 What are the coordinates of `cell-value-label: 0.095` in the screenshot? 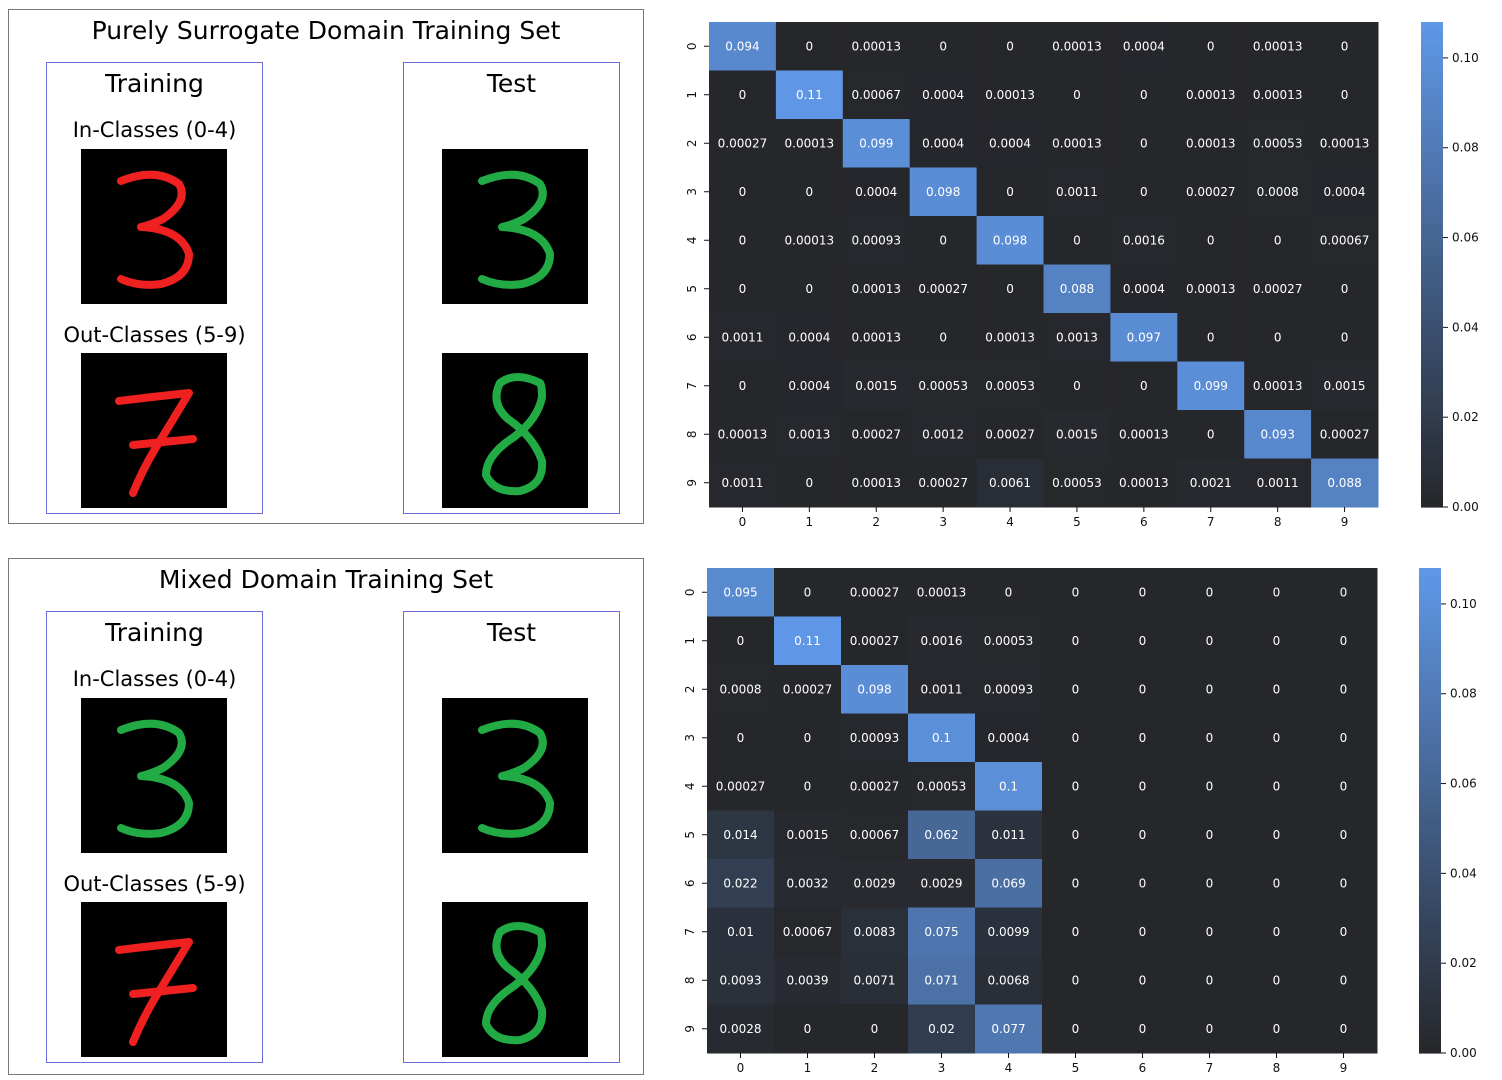 It's located at (740, 592).